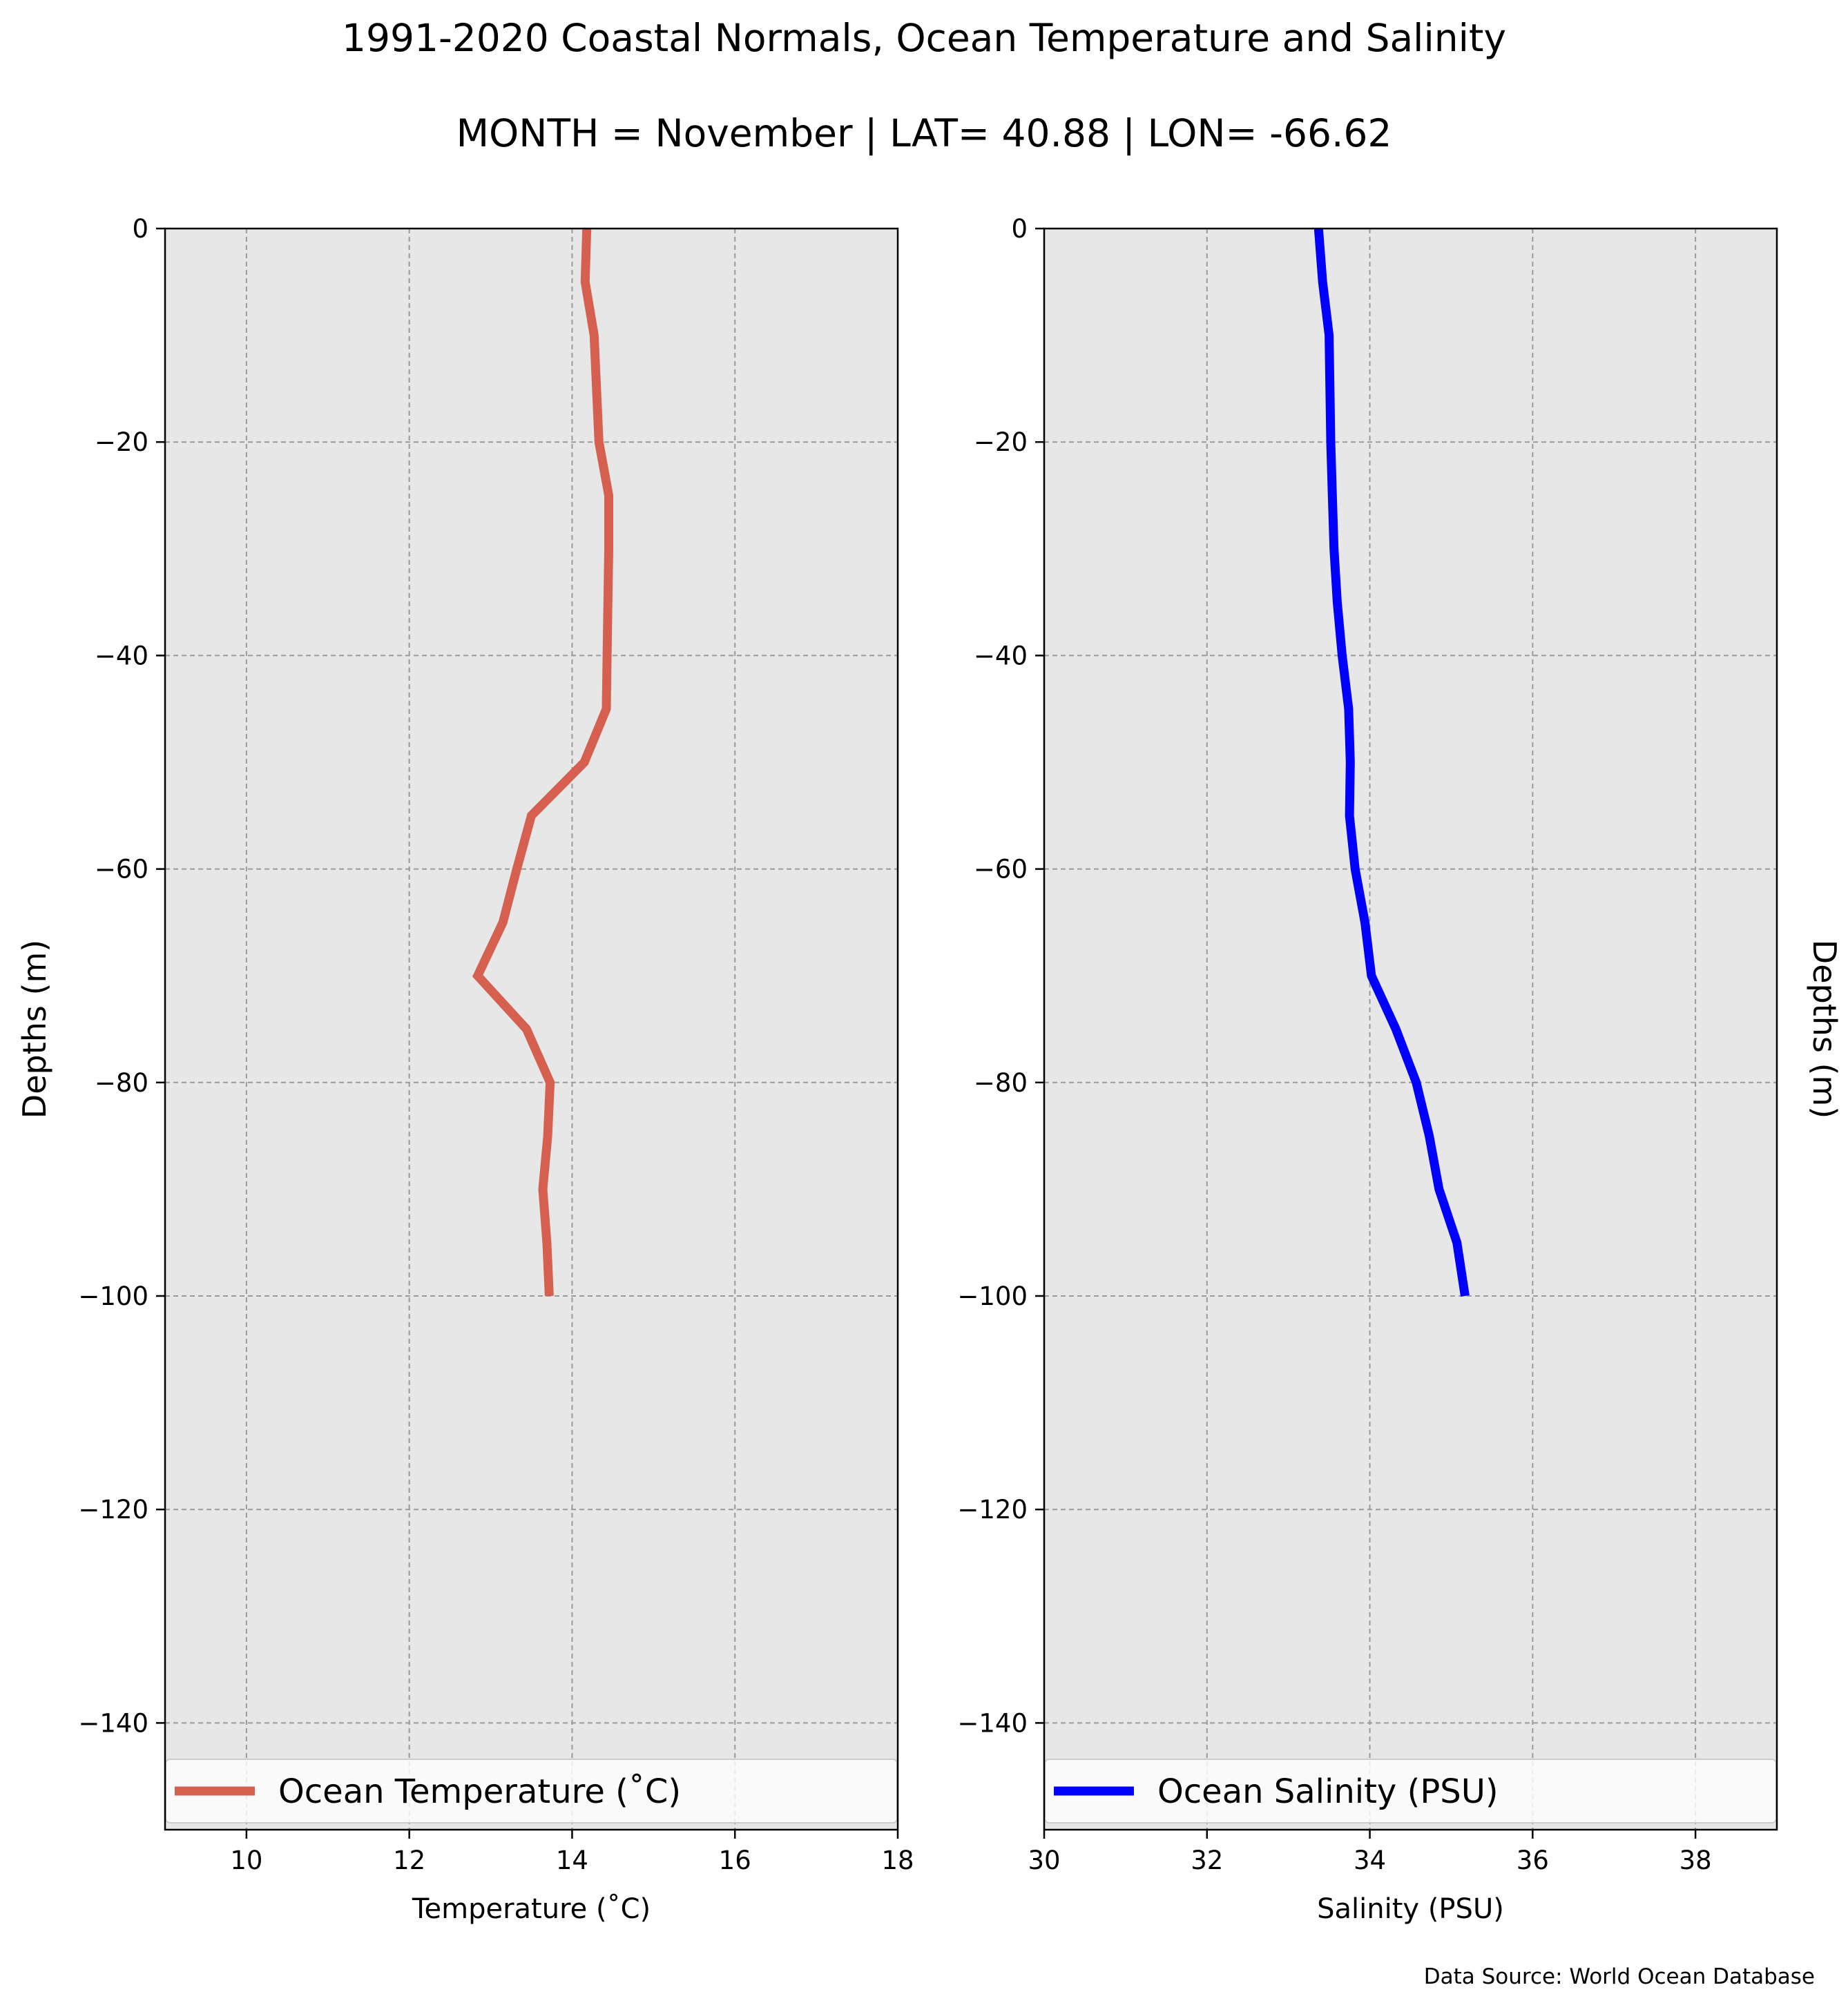 The width and height of the screenshot is (1848, 2003). Describe the element at coordinates (1619, 1976) in the screenshot. I see `data-source-note: Data Source: World Ocean Database` at that location.